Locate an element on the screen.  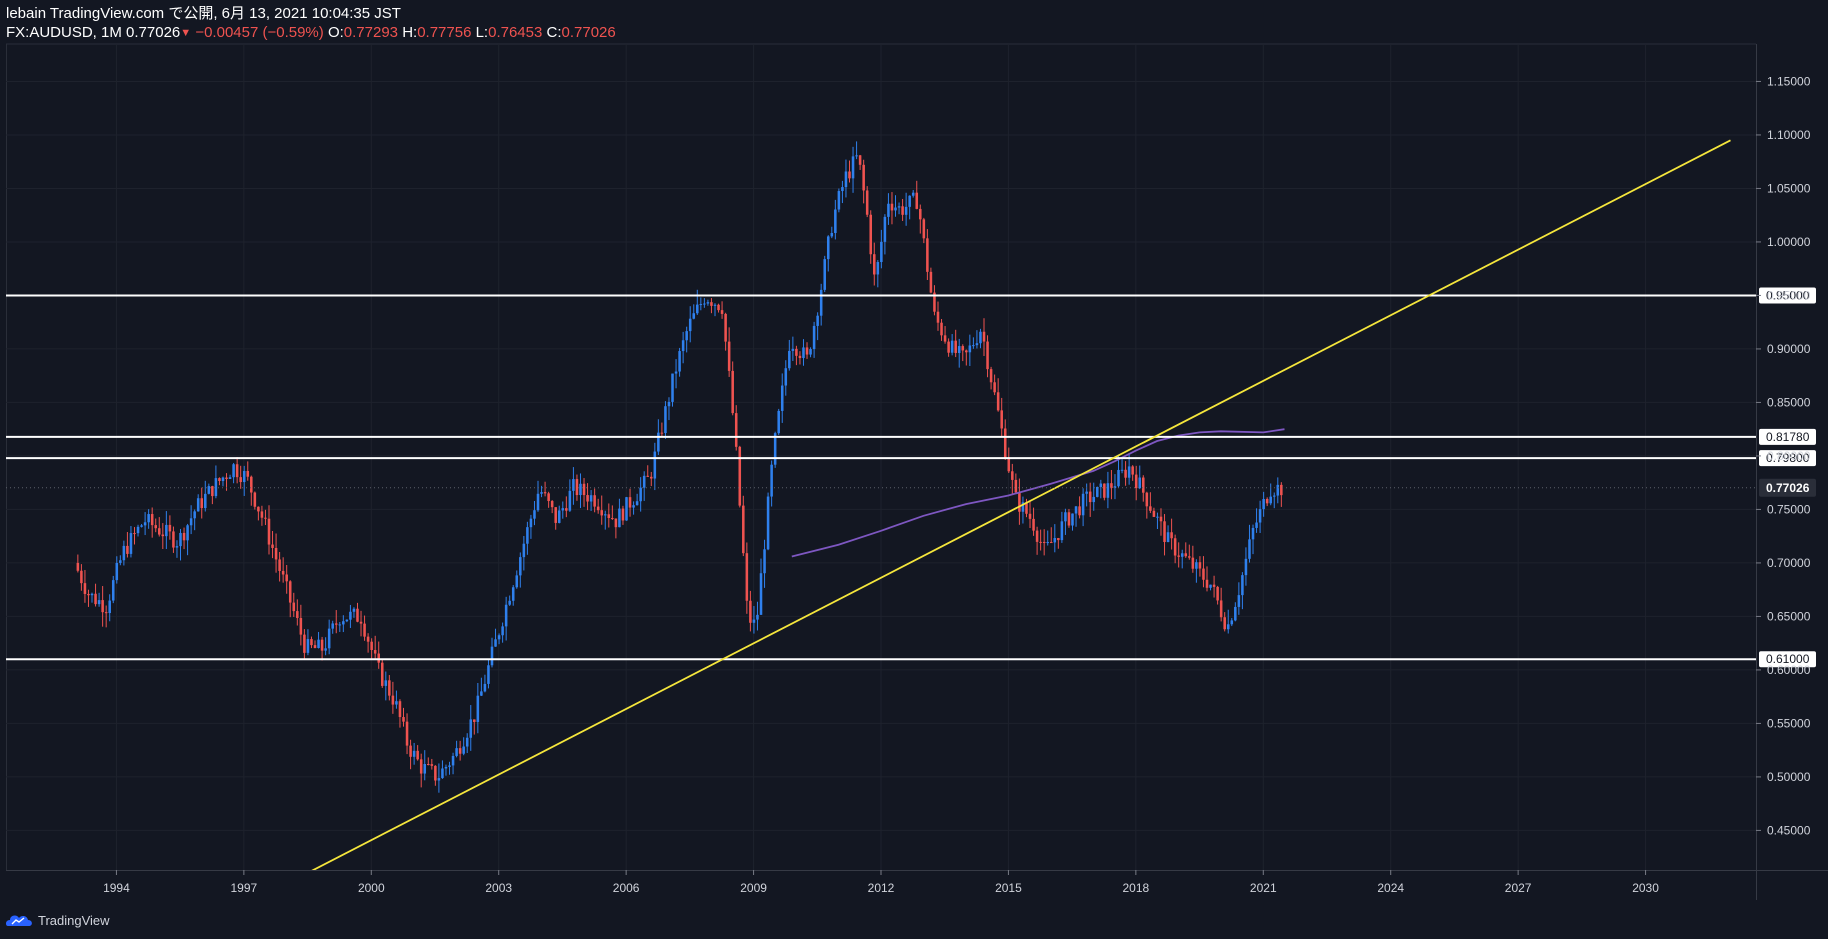
time-tick-label: 2021 is located at coordinates (1263, 888).